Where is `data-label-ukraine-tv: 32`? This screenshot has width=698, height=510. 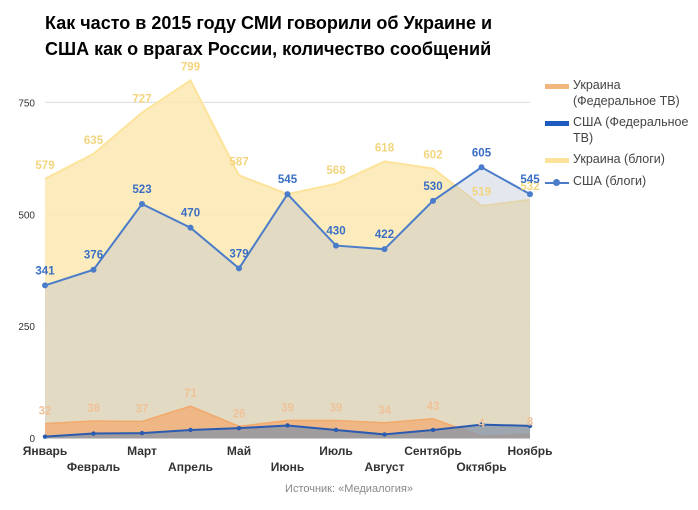 data-label-ukraine-tv: 32 is located at coordinates (45, 412).